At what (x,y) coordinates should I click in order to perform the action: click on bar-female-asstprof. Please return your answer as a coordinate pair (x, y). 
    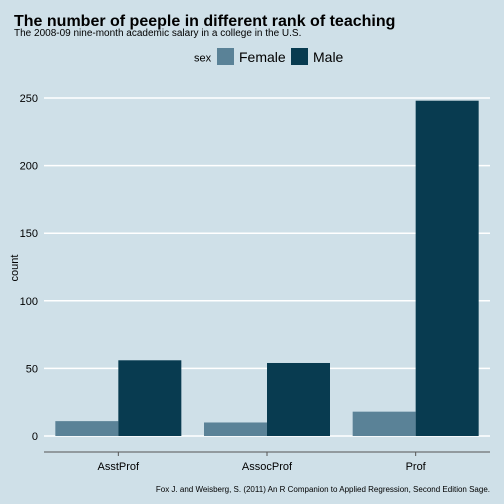
    Looking at the image, I should click on (87, 428).